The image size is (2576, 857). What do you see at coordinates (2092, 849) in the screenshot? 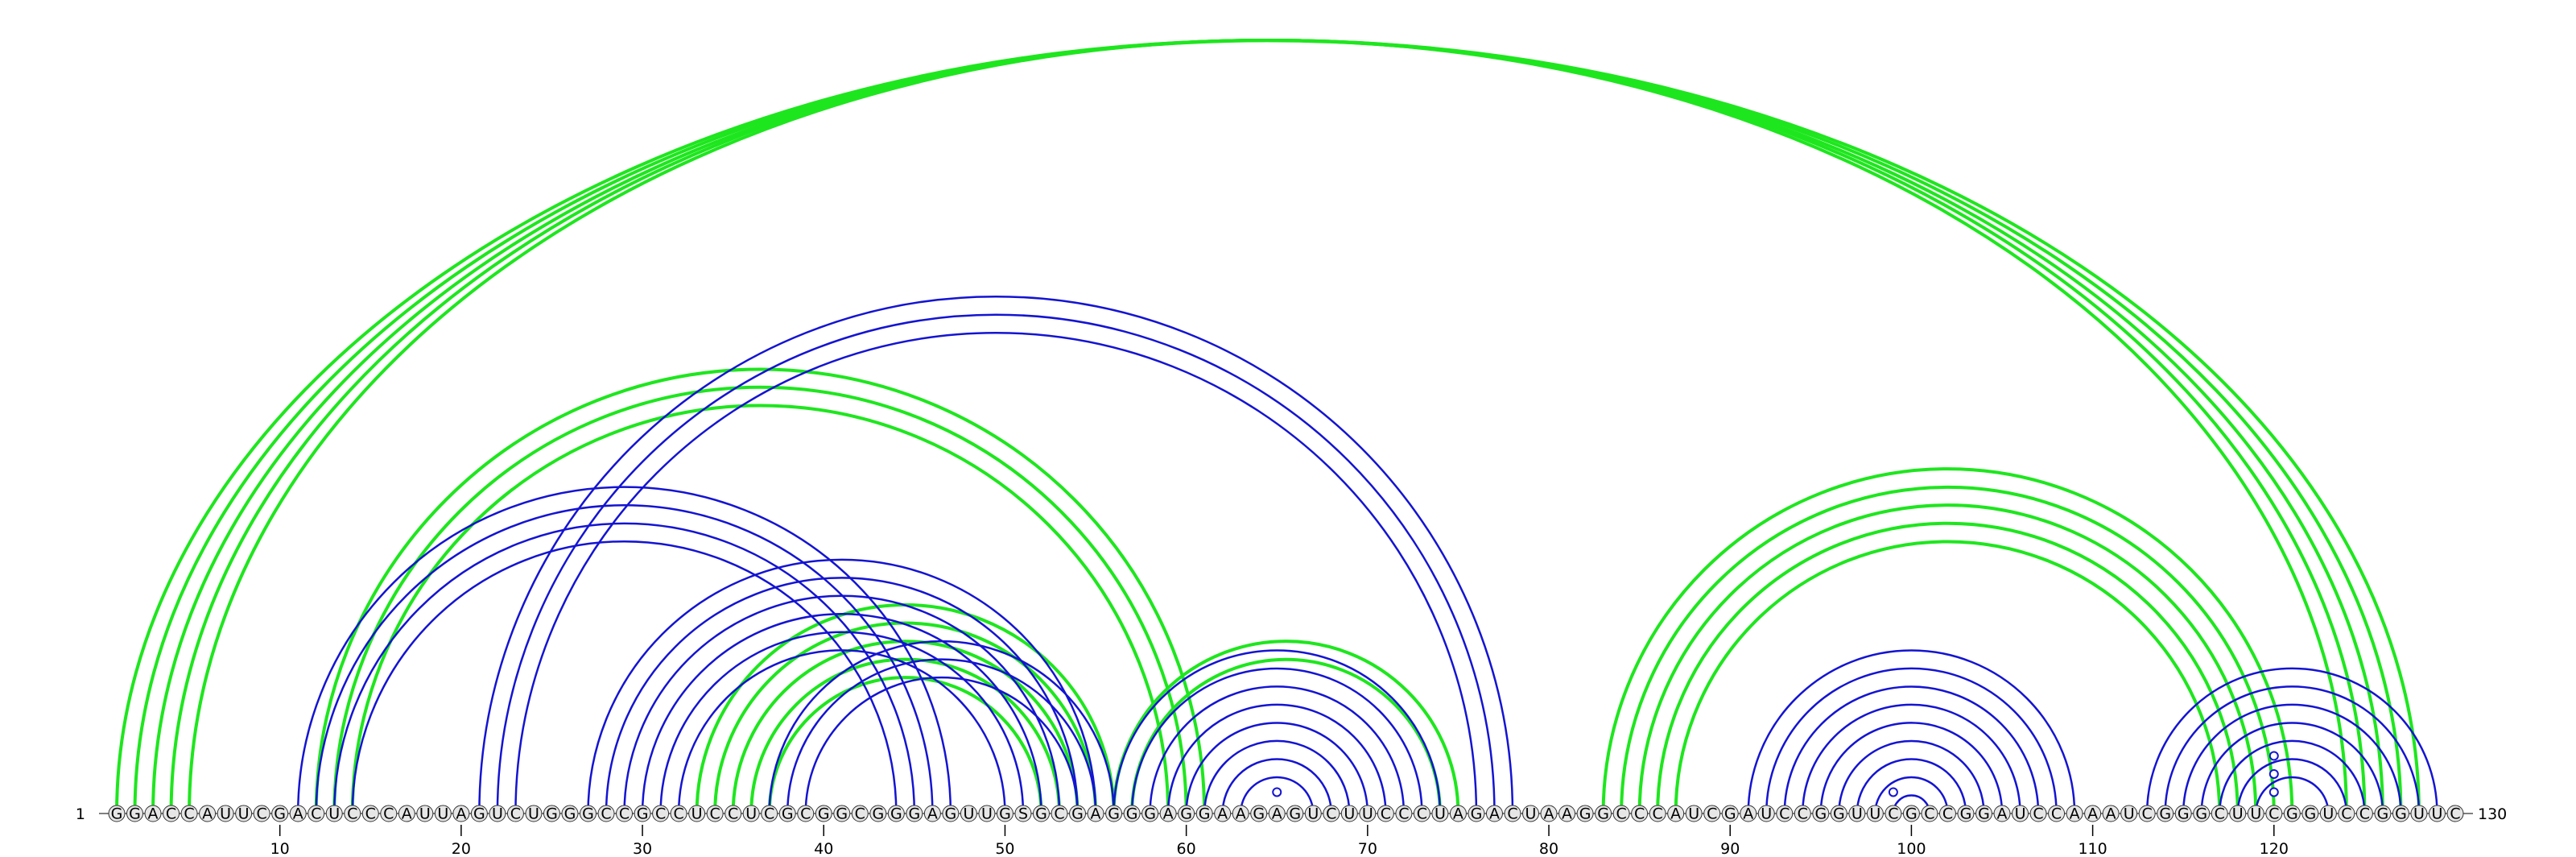
I see `tick-label: 110` at bounding box center [2092, 849].